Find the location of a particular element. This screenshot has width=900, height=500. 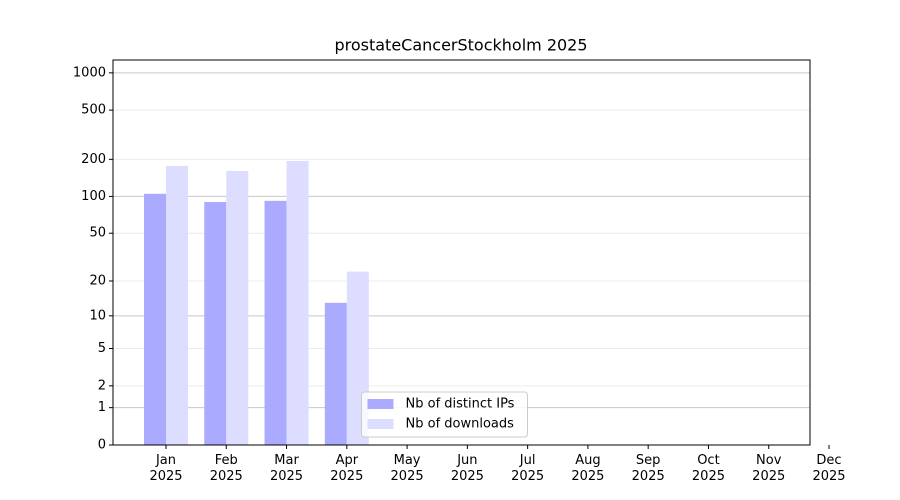

legend-label: Nb of distinct IPs is located at coordinates (460, 404).